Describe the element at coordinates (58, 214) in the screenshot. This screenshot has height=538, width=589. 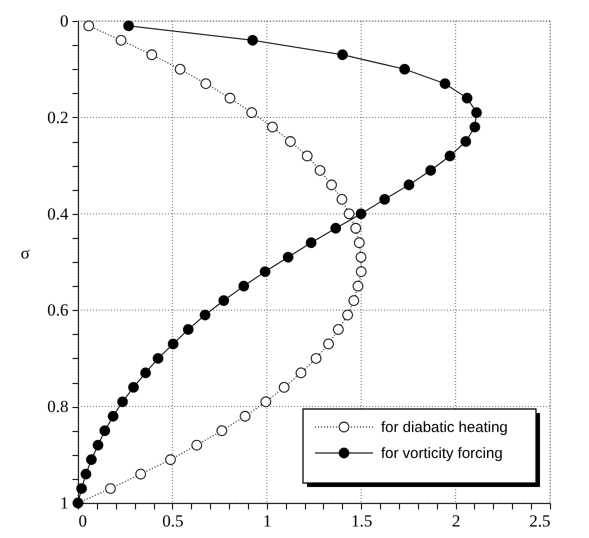
I see `y-tick-label: 0.4` at that location.